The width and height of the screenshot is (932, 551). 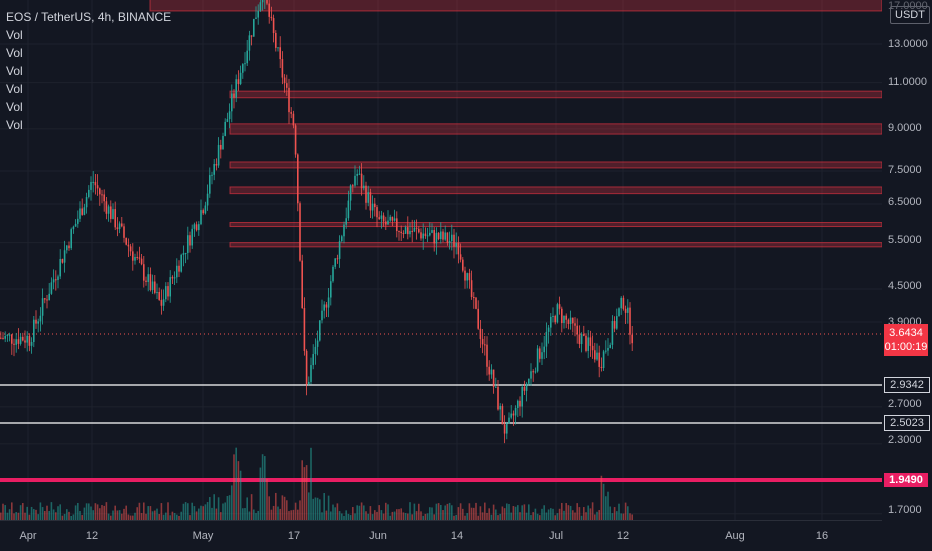 What do you see at coordinates (441, 535) in the screenshot?
I see `time-axis: Apr 12 May 17 Jun 14 Jul 12 Aug 16` at bounding box center [441, 535].